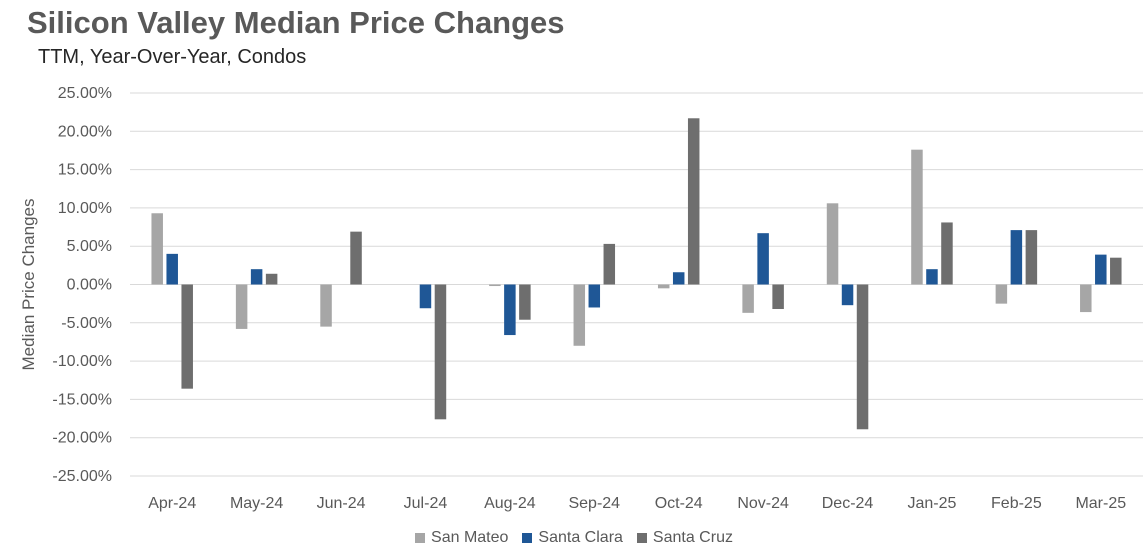 The height and width of the screenshot is (558, 1148). Describe the element at coordinates (82, 399) in the screenshot. I see `y-tick-label: -15.00%` at that location.